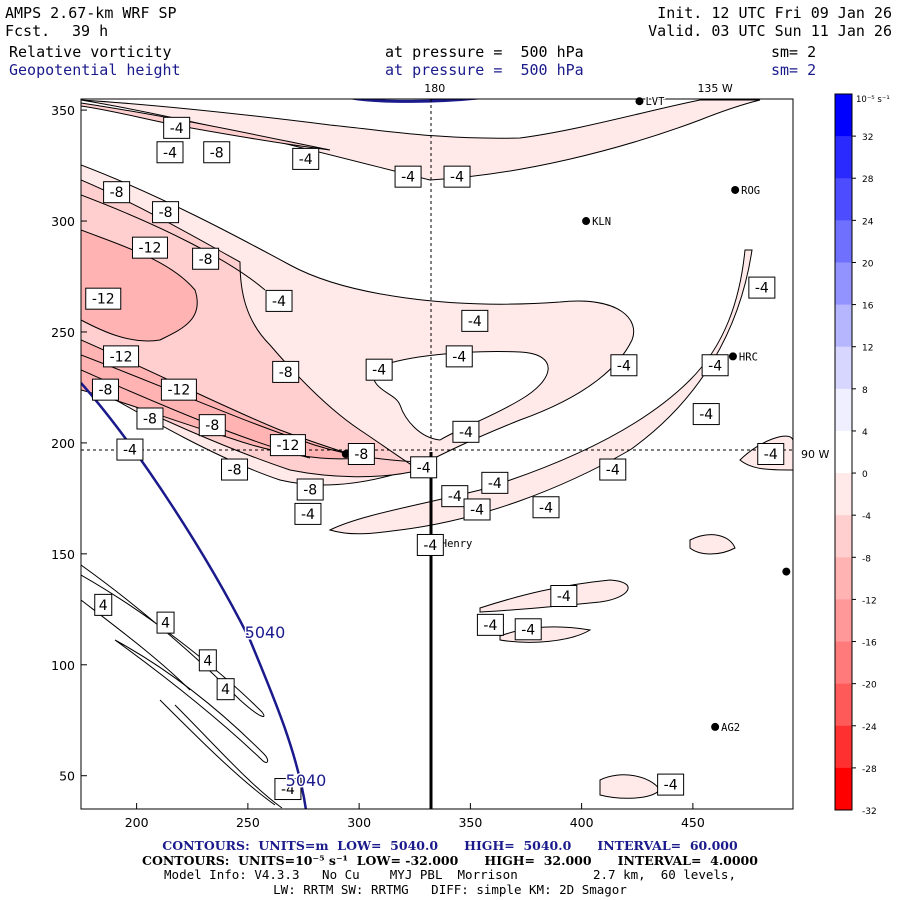  I want to click on model-title: AMPS 2.67-km WRF SP, so click(91, 13).